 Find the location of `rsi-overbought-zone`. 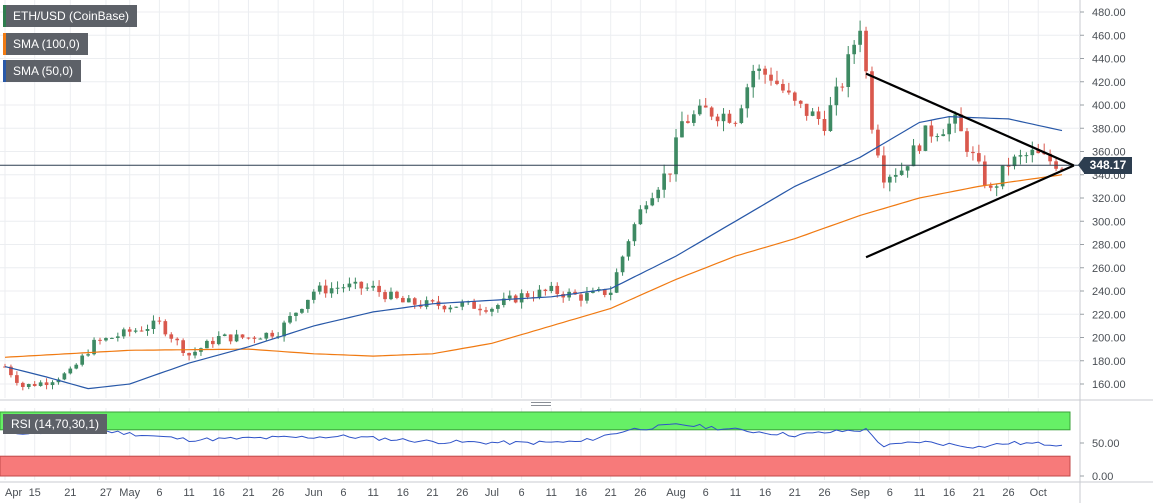

rsi-overbought-zone is located at coordinates (535, 421).